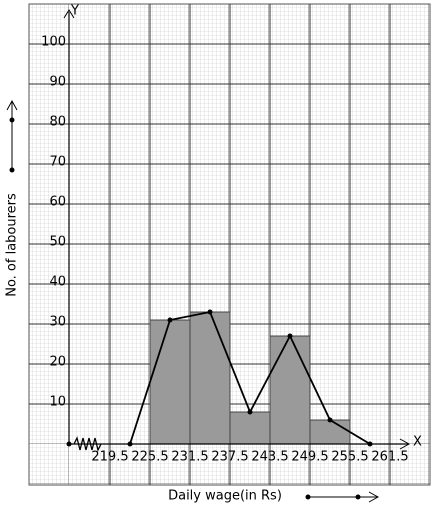 This screenshot has width=434, height=510. I want to click on x-arrow, so click(405, 444).